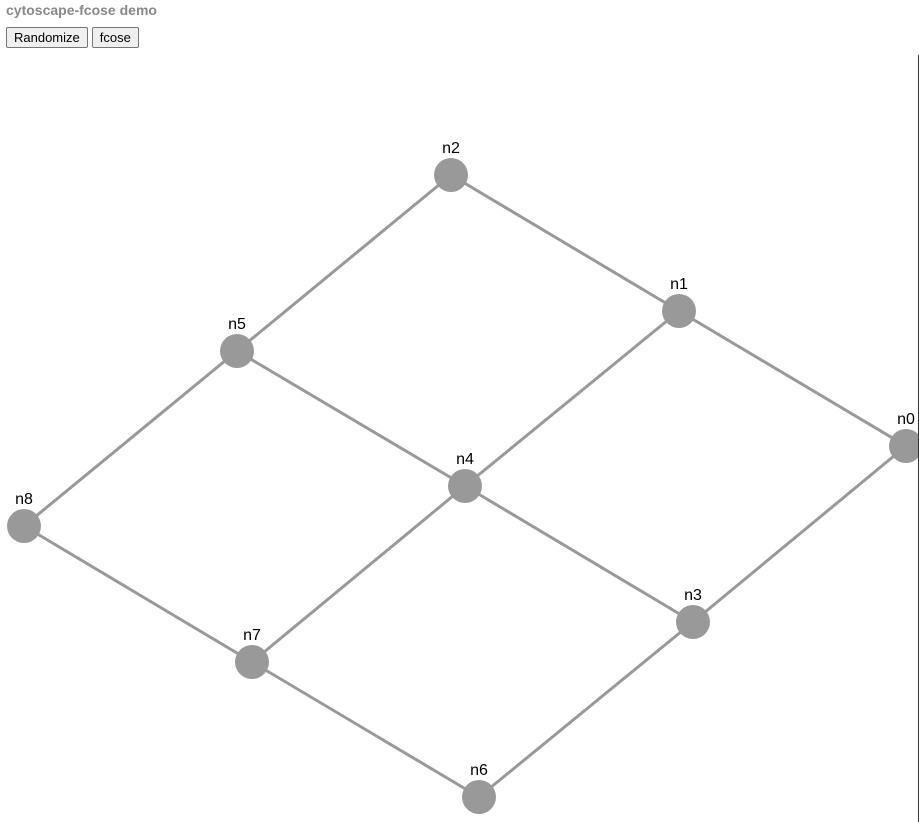  What do you see at coordinates (115, 37) in the screenshot?
I see `fcose-layout-button: fcose` at bounding box center [115, 37].